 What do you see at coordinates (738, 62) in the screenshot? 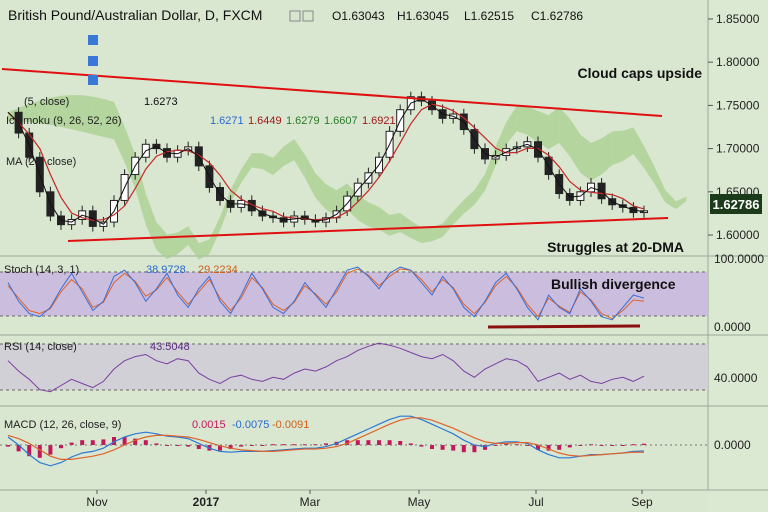
I see `y-tick-1: 1.80000` at bounding box center [738, 62].